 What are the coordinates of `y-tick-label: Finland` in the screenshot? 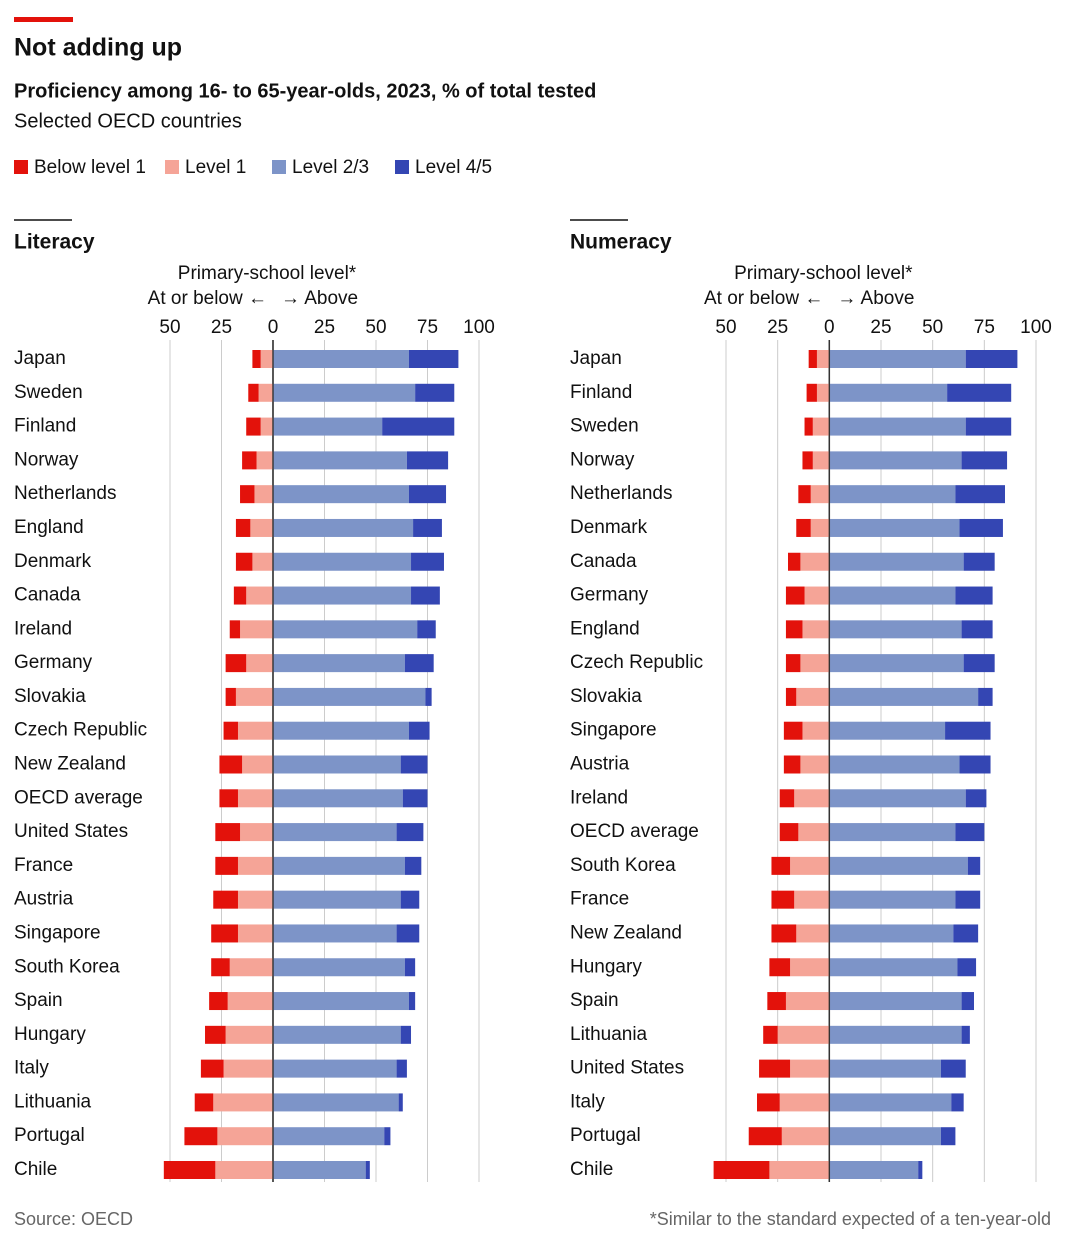 It's located at (45, 426).